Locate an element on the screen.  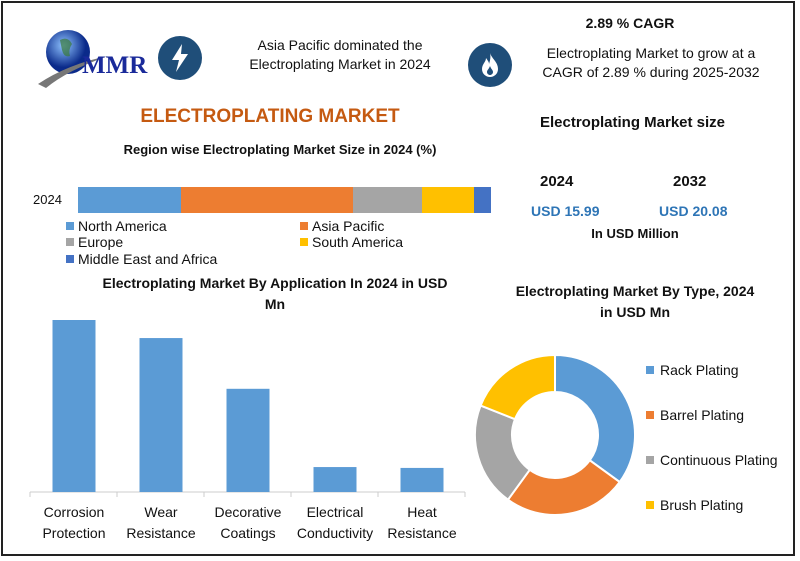
donut-legend-item: Barrel Plating is located at coordinates (695, 415).